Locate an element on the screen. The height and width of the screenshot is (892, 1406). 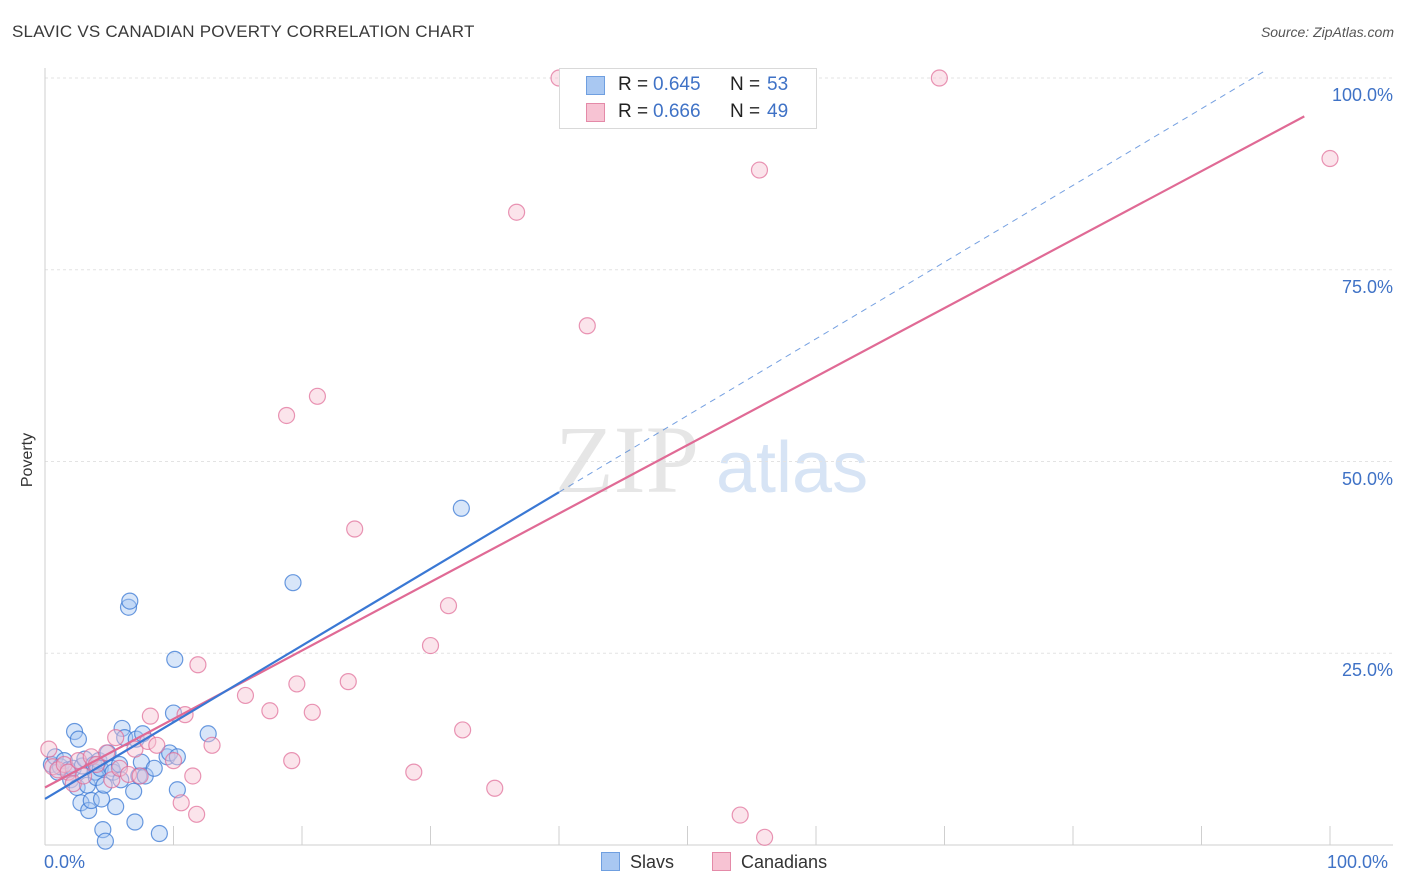
y-tick-label: 50.0% is located at coordinates (1367, 478).